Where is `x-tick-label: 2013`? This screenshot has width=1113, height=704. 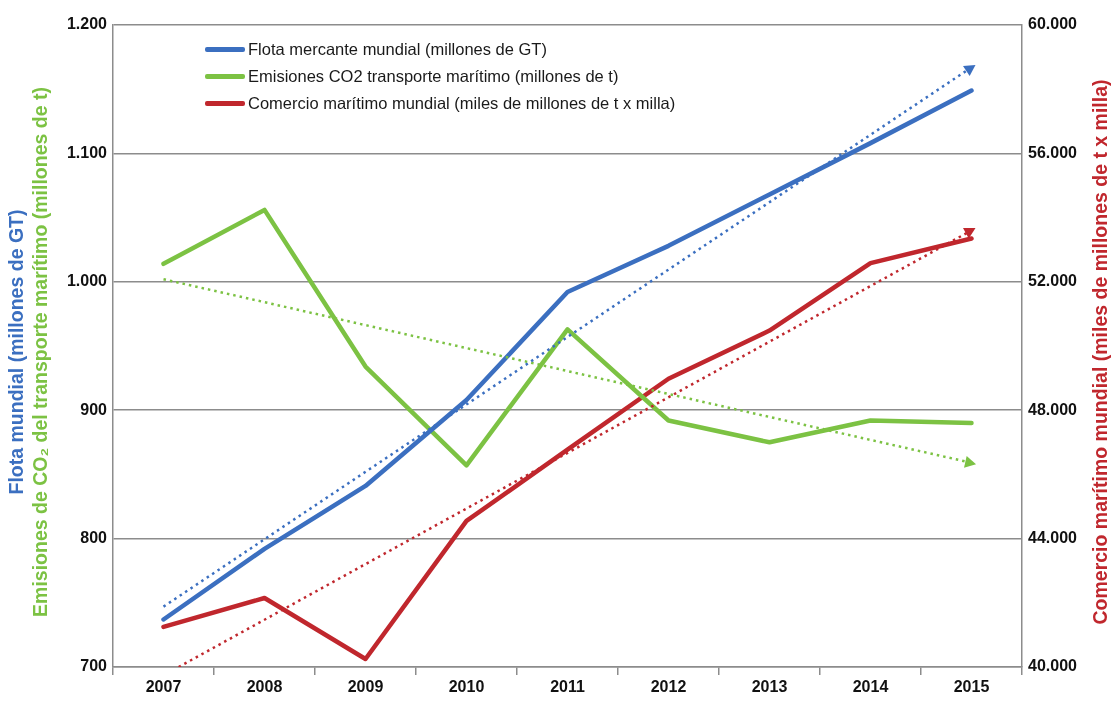
x-tick-label: 2013 is located at coordinates (769, 687).